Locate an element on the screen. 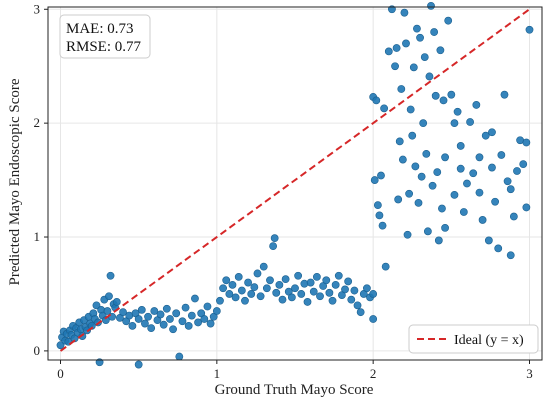 The height and width of the screenshot is (402, 550). x-axis-label: Ground Truth Mayo Score is located at coordinates (294, 390).